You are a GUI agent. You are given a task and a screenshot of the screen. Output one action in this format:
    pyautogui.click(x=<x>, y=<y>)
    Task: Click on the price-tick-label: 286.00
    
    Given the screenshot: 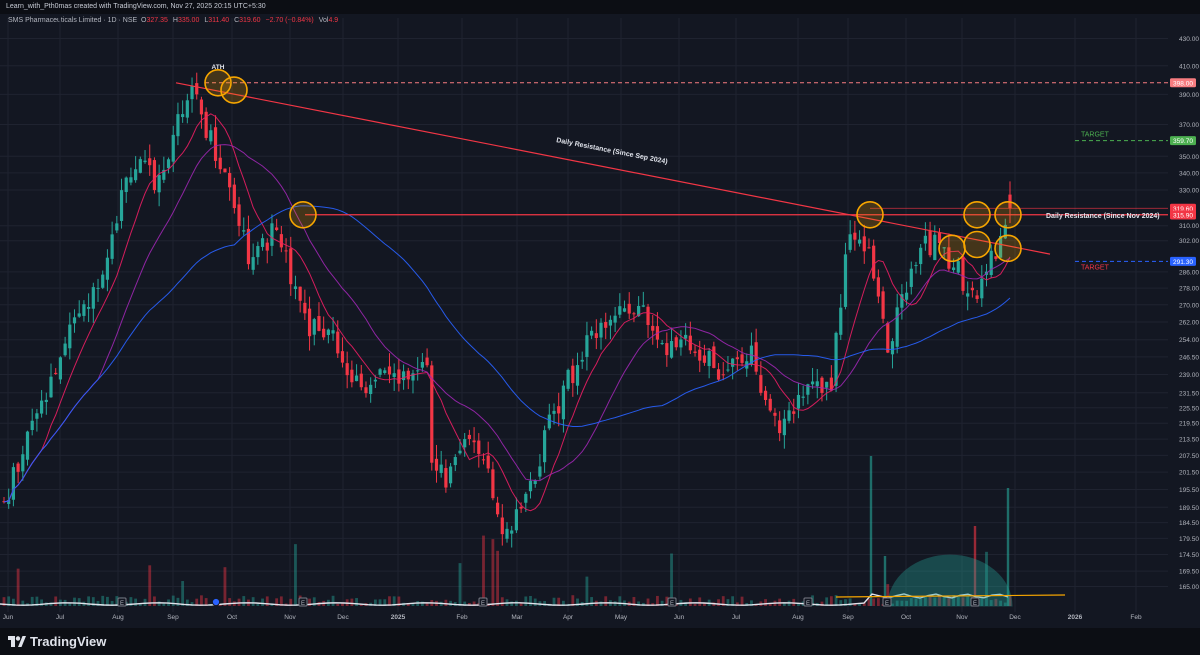 What is the action you would take?
    pyautogui.click(x=1189, y=272)
    